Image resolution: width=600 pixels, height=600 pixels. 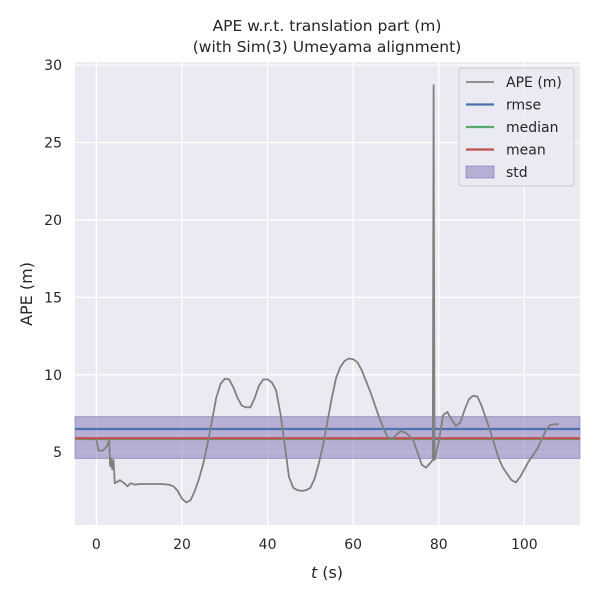 What do you see at coordinates (353, 545) in the screenshot?
I see `x-tick-label: 60` at bounding box center [353, 545].